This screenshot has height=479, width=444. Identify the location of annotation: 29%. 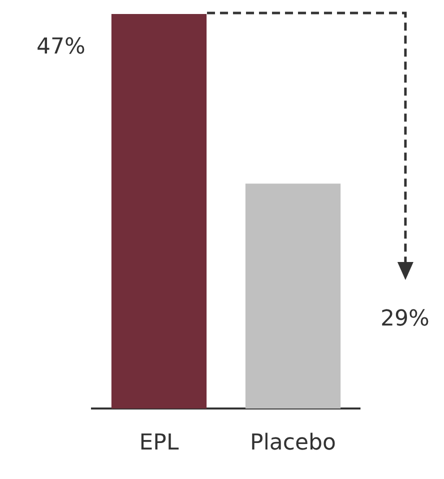
(405, 319).